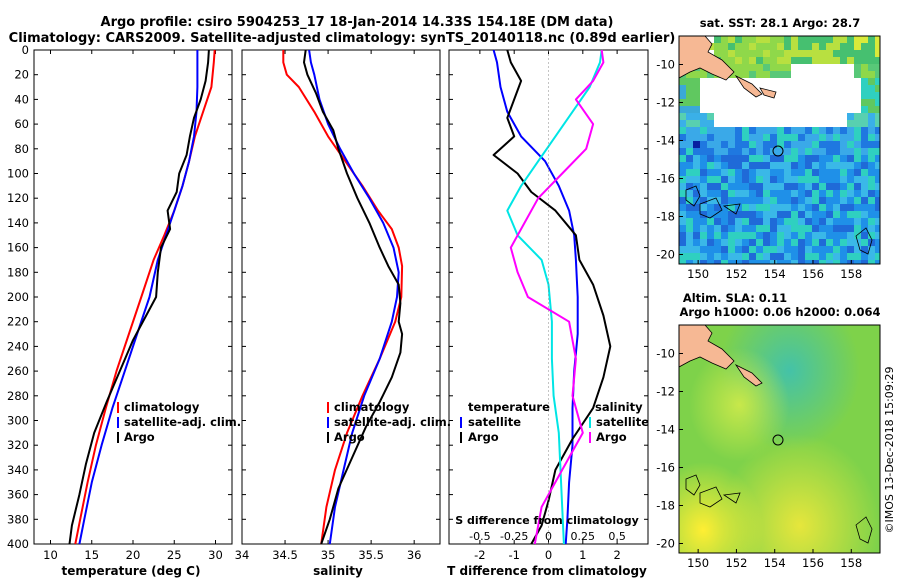 Image resolution: width=900 pixels, height=580 pixels. Describe the element at coordinates (583, 536) in the screenshot. I see `x2-tick-label: 0.25` at that location.